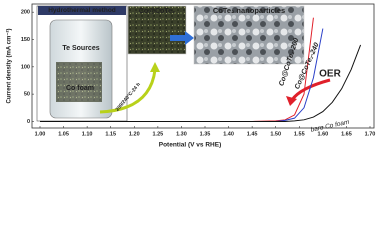 This screenshot has height=240, width=378. Describe the element at coordinates (25, 67) in the screenshot. I see `y-tick-label: 100` at that location.